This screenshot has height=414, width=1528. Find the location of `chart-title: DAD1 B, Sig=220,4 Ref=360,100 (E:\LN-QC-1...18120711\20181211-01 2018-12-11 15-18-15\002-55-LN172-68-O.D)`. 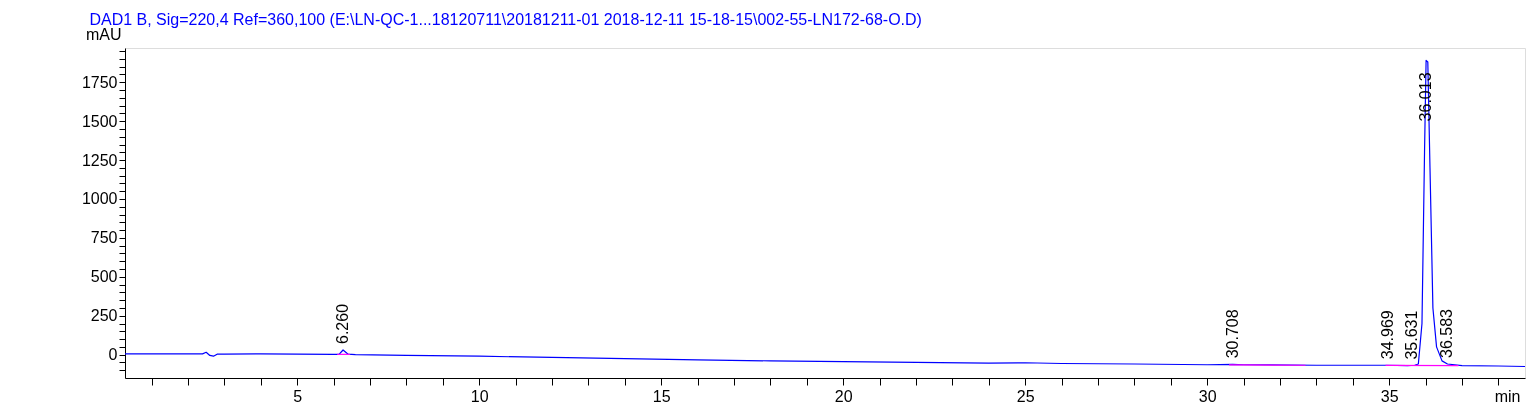

chart-title: DAD1 B, Sig=220,4 Ref=360,100 (E:\LN-QC-1...18120711\20181211-01 2018-12-11 15-18-15\002-55-LN172-68-O.D) is located at coordinates (505, 19).